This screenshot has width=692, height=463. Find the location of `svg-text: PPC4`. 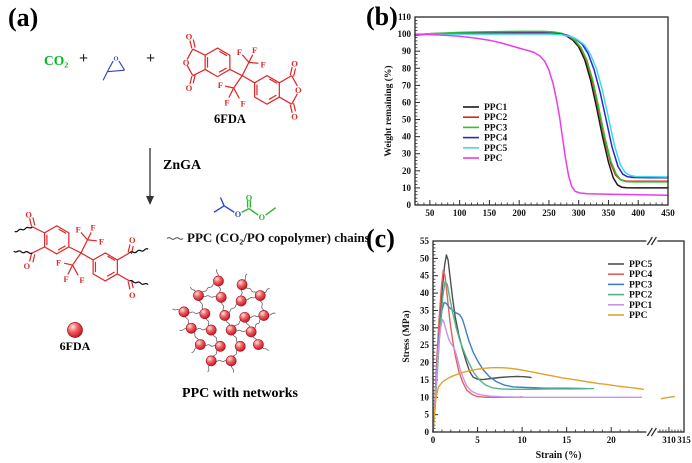

svg-text: PPC4 is located at coordinates (495, 139).